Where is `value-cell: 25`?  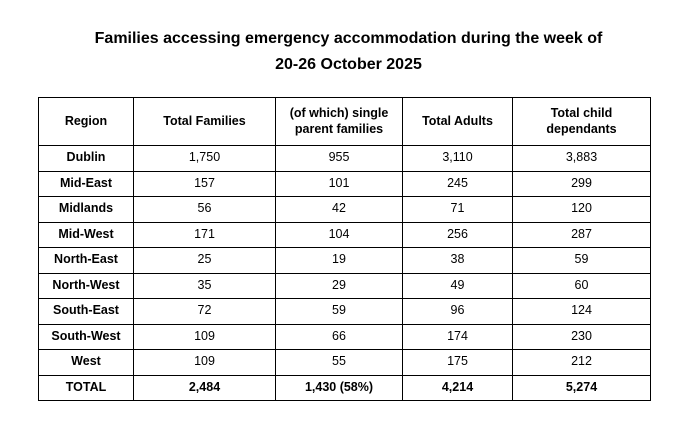
value-cell: 25 is located at coordinates (204, 260).